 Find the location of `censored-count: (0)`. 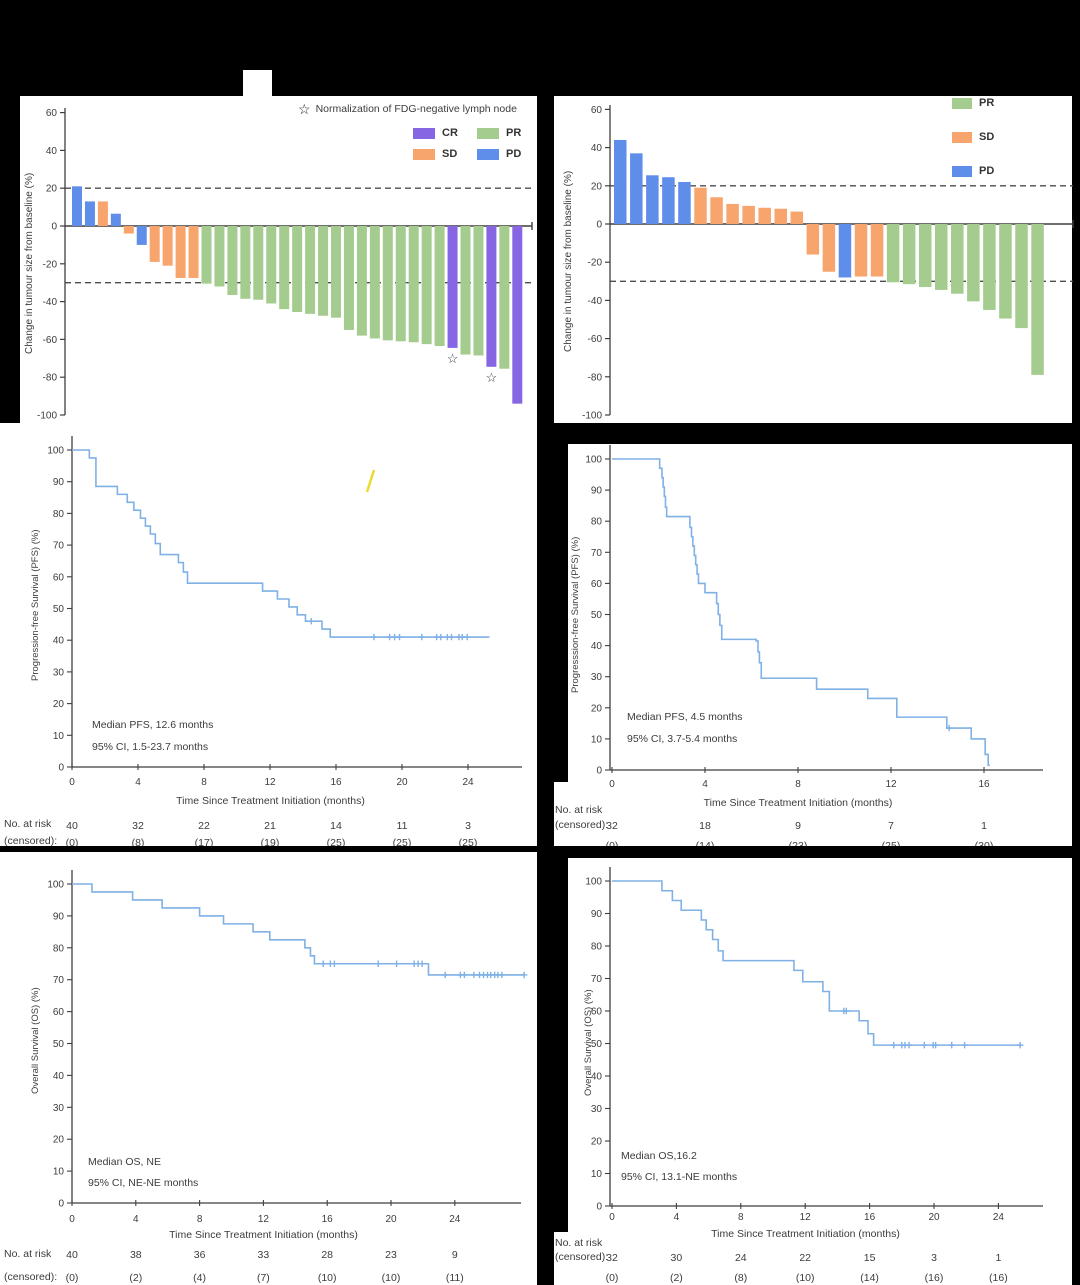

censored-count: (0) is located at coordinates (612, 843).